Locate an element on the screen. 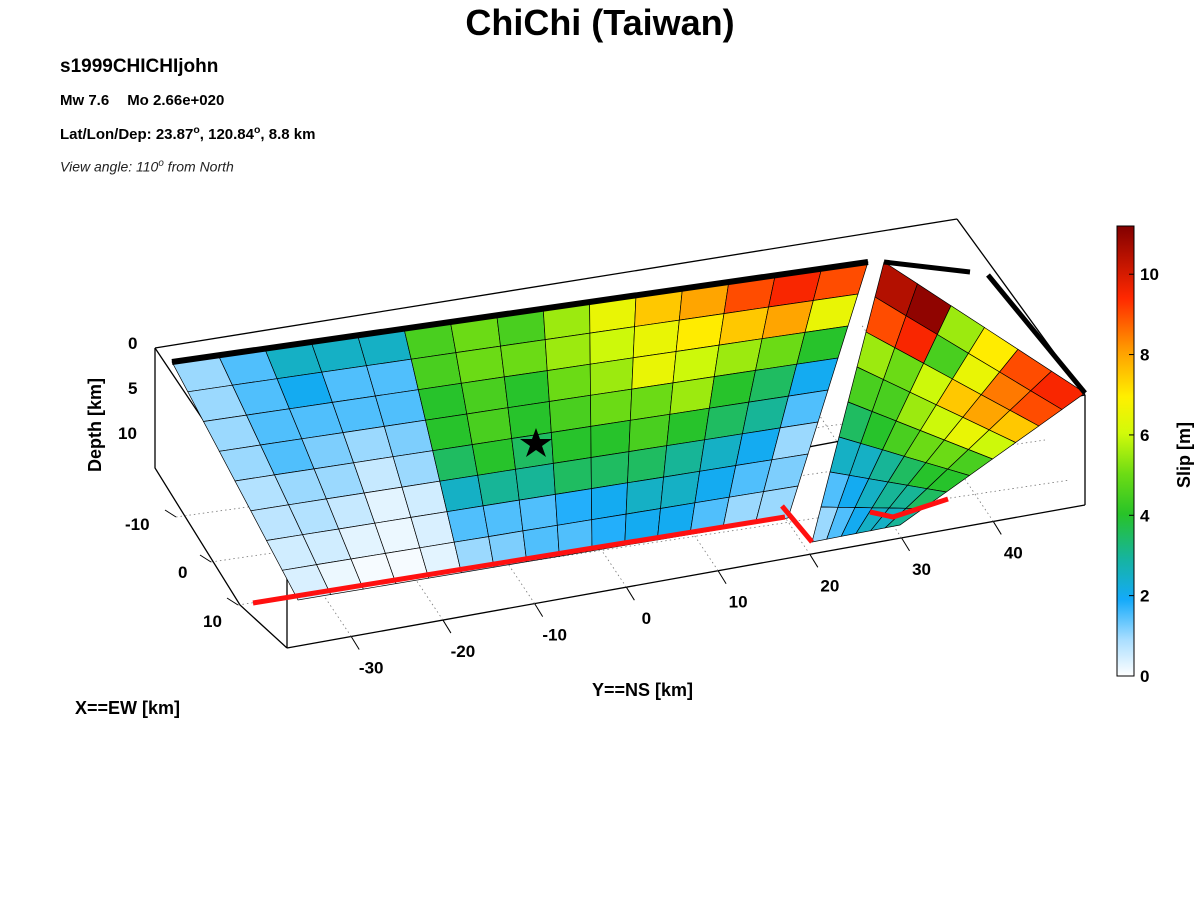 The width and height of the screenshot is (1200, 900). colorbar: 0 2 4 6 8 10 Slip [m] is located at coordinates (1155, 455).